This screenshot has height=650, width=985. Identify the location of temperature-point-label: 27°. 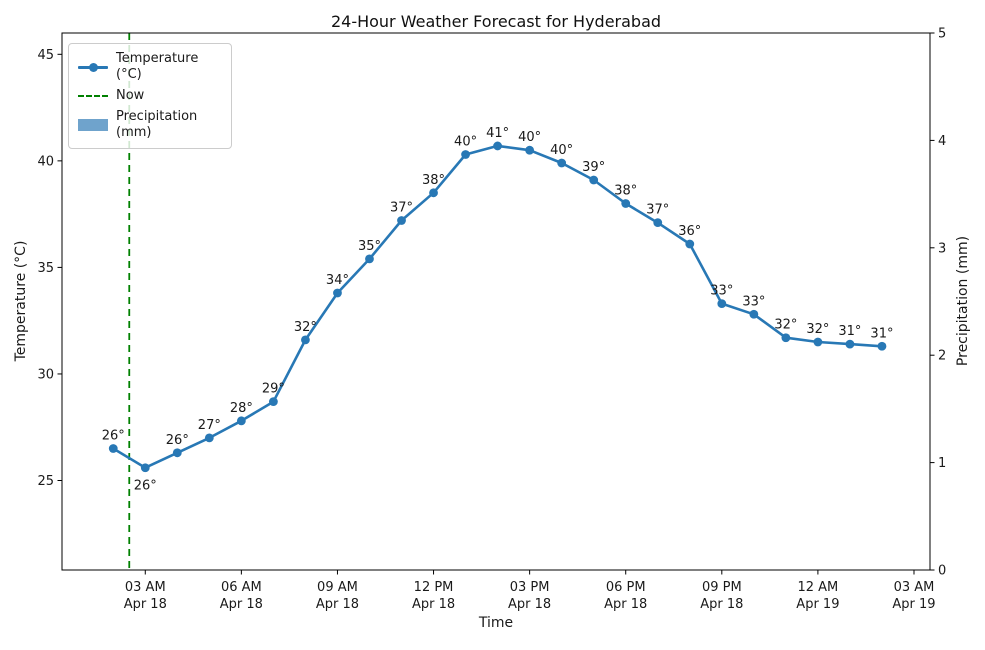
(209, 425).